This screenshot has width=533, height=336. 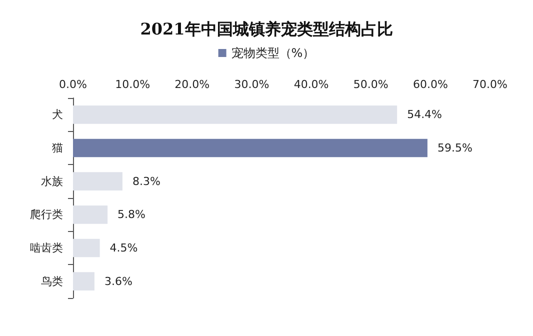 What do you see at coordinates (132, 215) in the screenshot?
I see `data-label: 5.8%` at bounding box center [132, 215].